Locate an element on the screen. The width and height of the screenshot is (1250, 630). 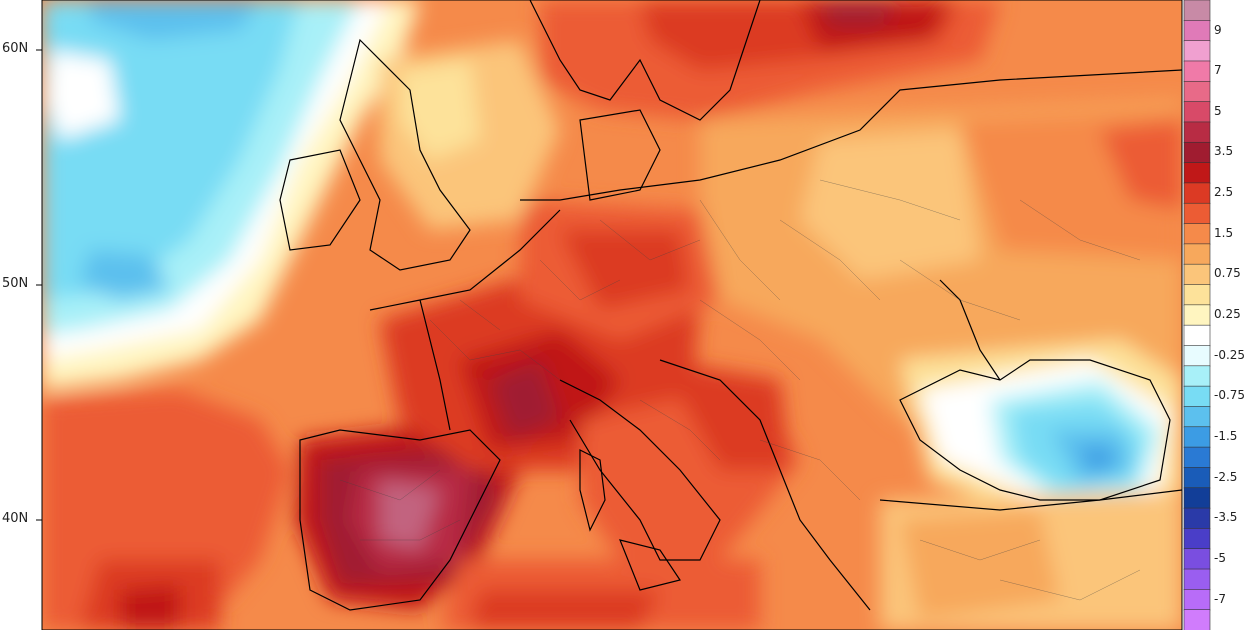
colorbar-label: 3.5 is located at coordinates (1224, 151).